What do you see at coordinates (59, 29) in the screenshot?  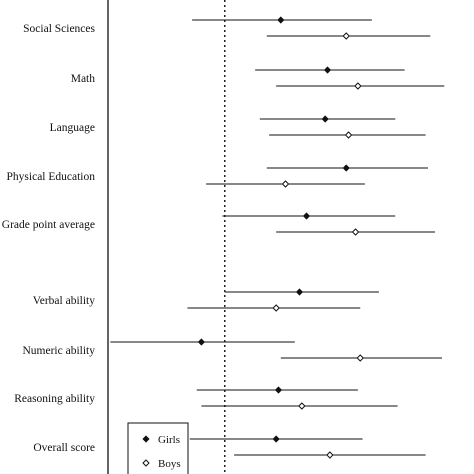 I see `category-label: Social Sciences` at bounding box center [59, 29].